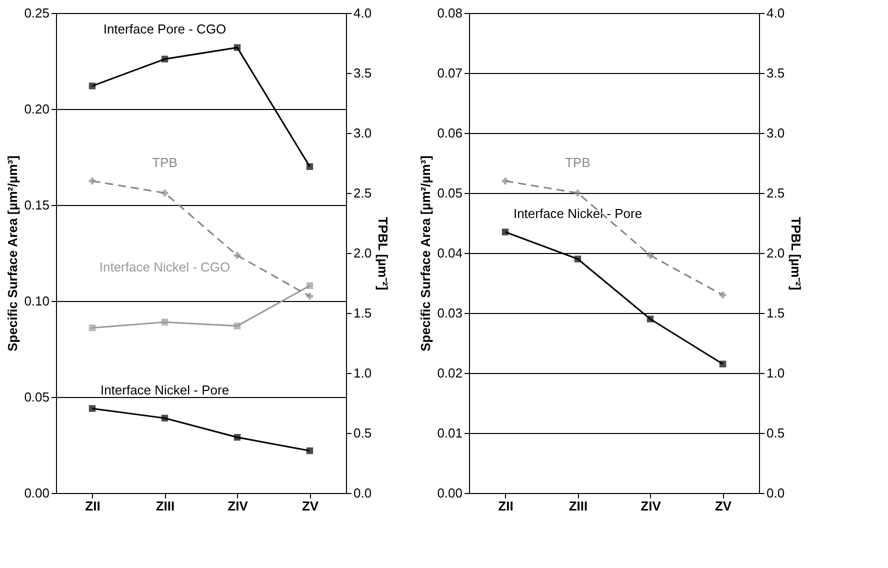  What do you see at coordinates (449, 133) in the screenshot?
I see `y-tick-label: 0.06` at bounding box center [449, 133].